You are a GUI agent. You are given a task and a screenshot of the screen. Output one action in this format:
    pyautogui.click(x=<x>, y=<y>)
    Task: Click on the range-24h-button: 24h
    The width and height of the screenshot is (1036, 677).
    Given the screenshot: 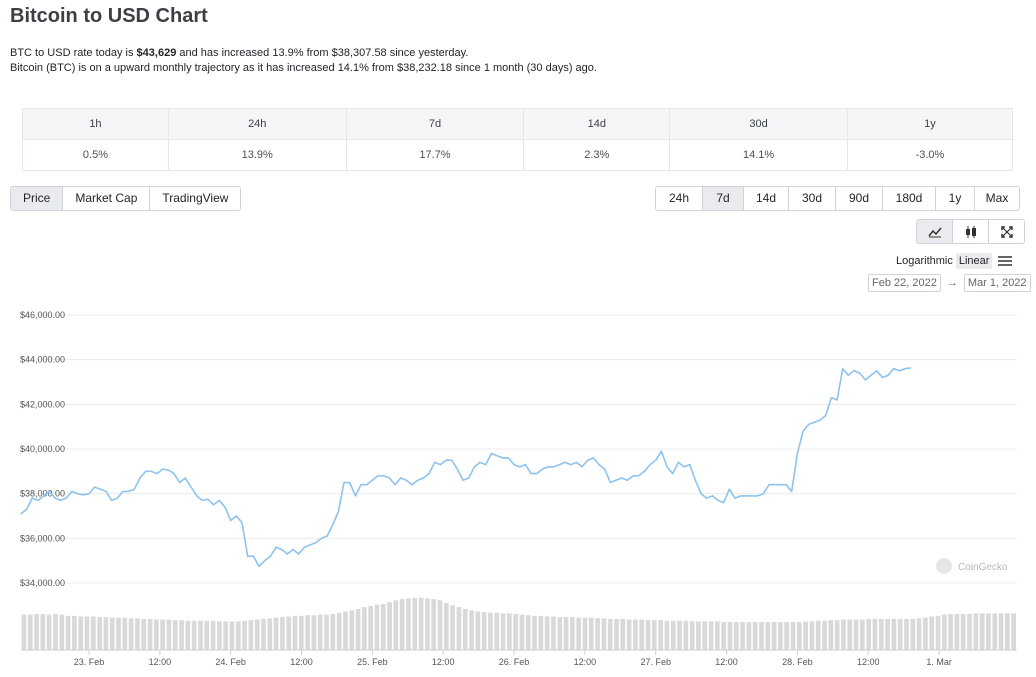 What is the action you would take?
    pyautogui.click(x=679, y=198)
    